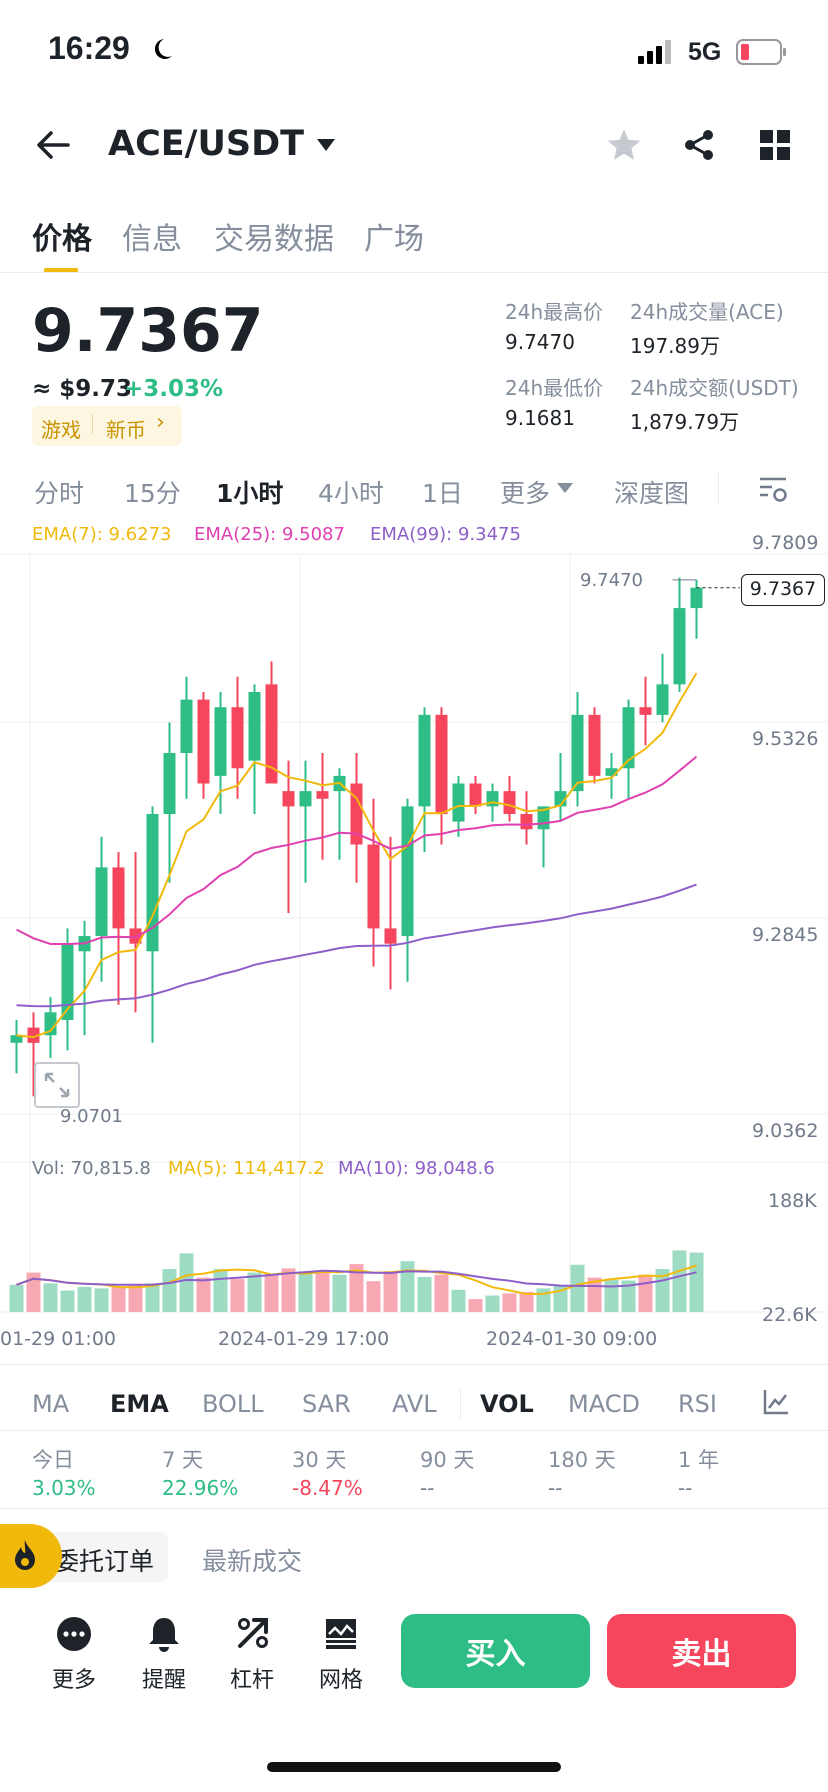 This screenshot has width=828, height=1792. Describe the element at coordinates (697, 1404) in the screenshot. I see `indicator-rsi: RSI` at that location.